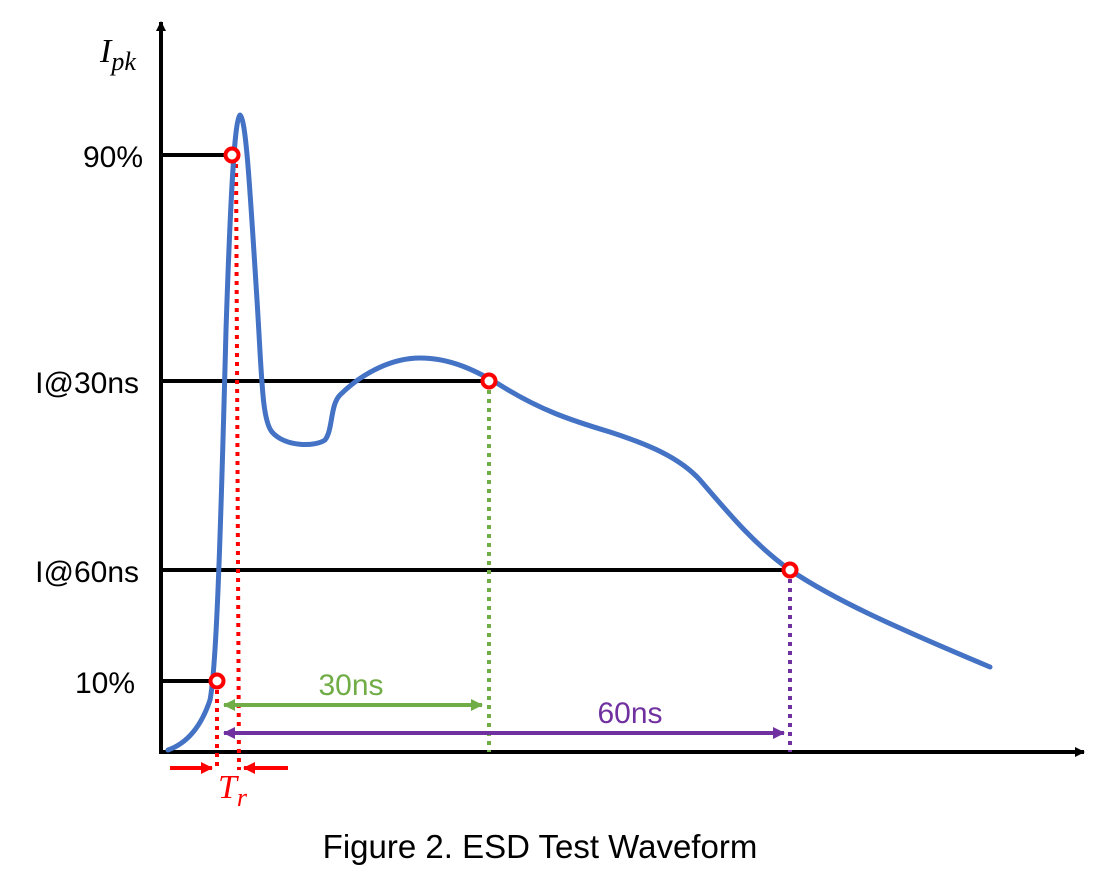  Describe the element at coordinates (790, 570) in the screenshot. I see `marker-i60ns` at that location.